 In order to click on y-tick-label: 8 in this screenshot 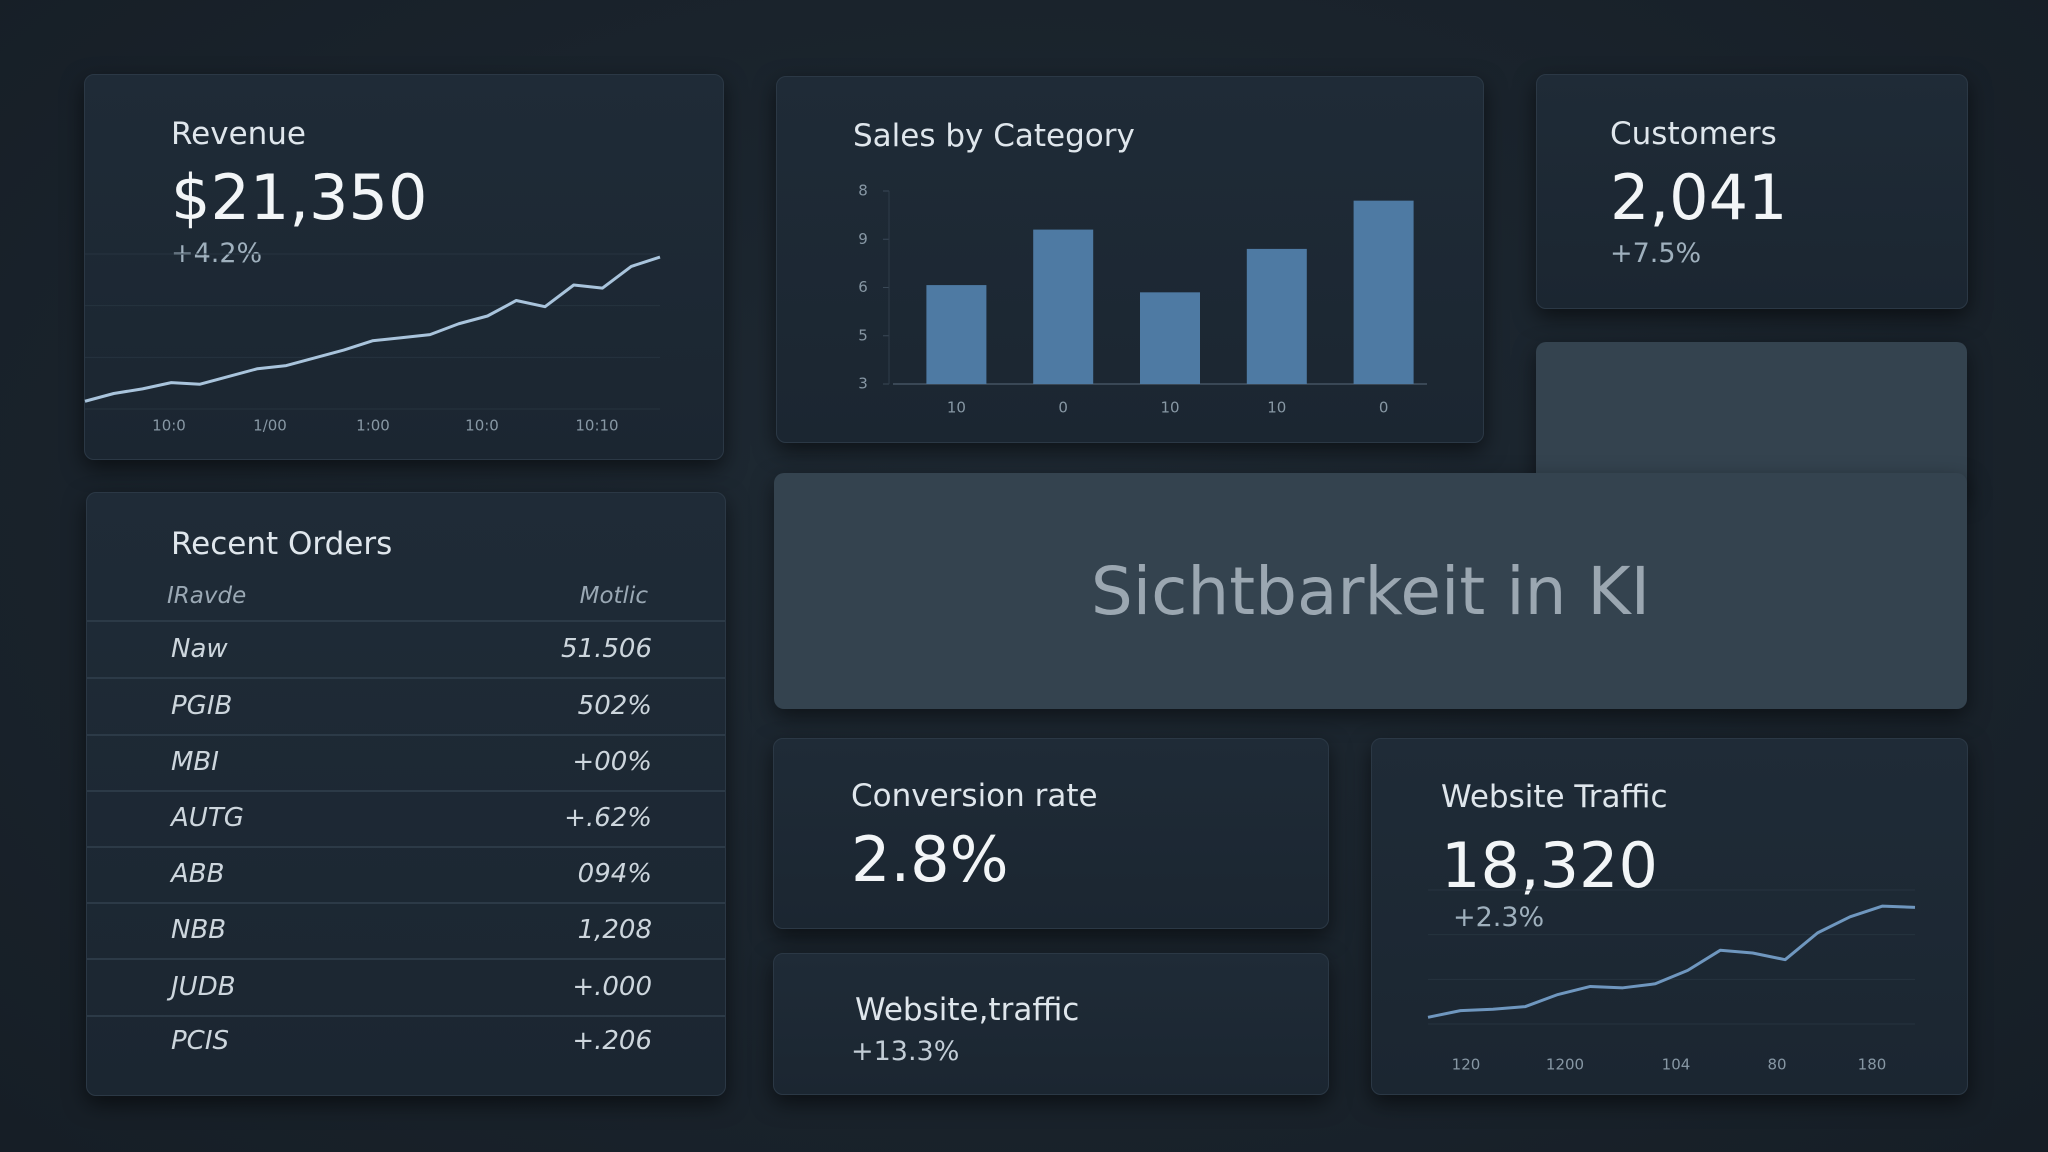, I will do `click(863, 191)`.